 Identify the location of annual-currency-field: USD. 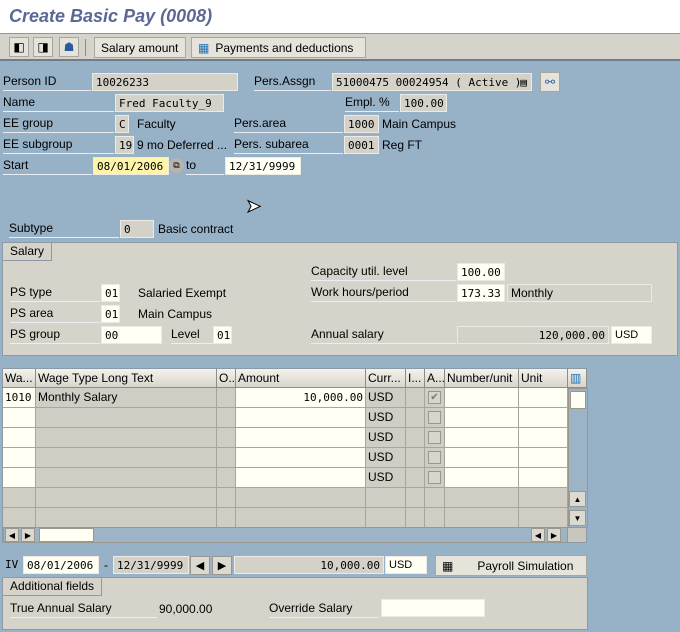
(631, 335).